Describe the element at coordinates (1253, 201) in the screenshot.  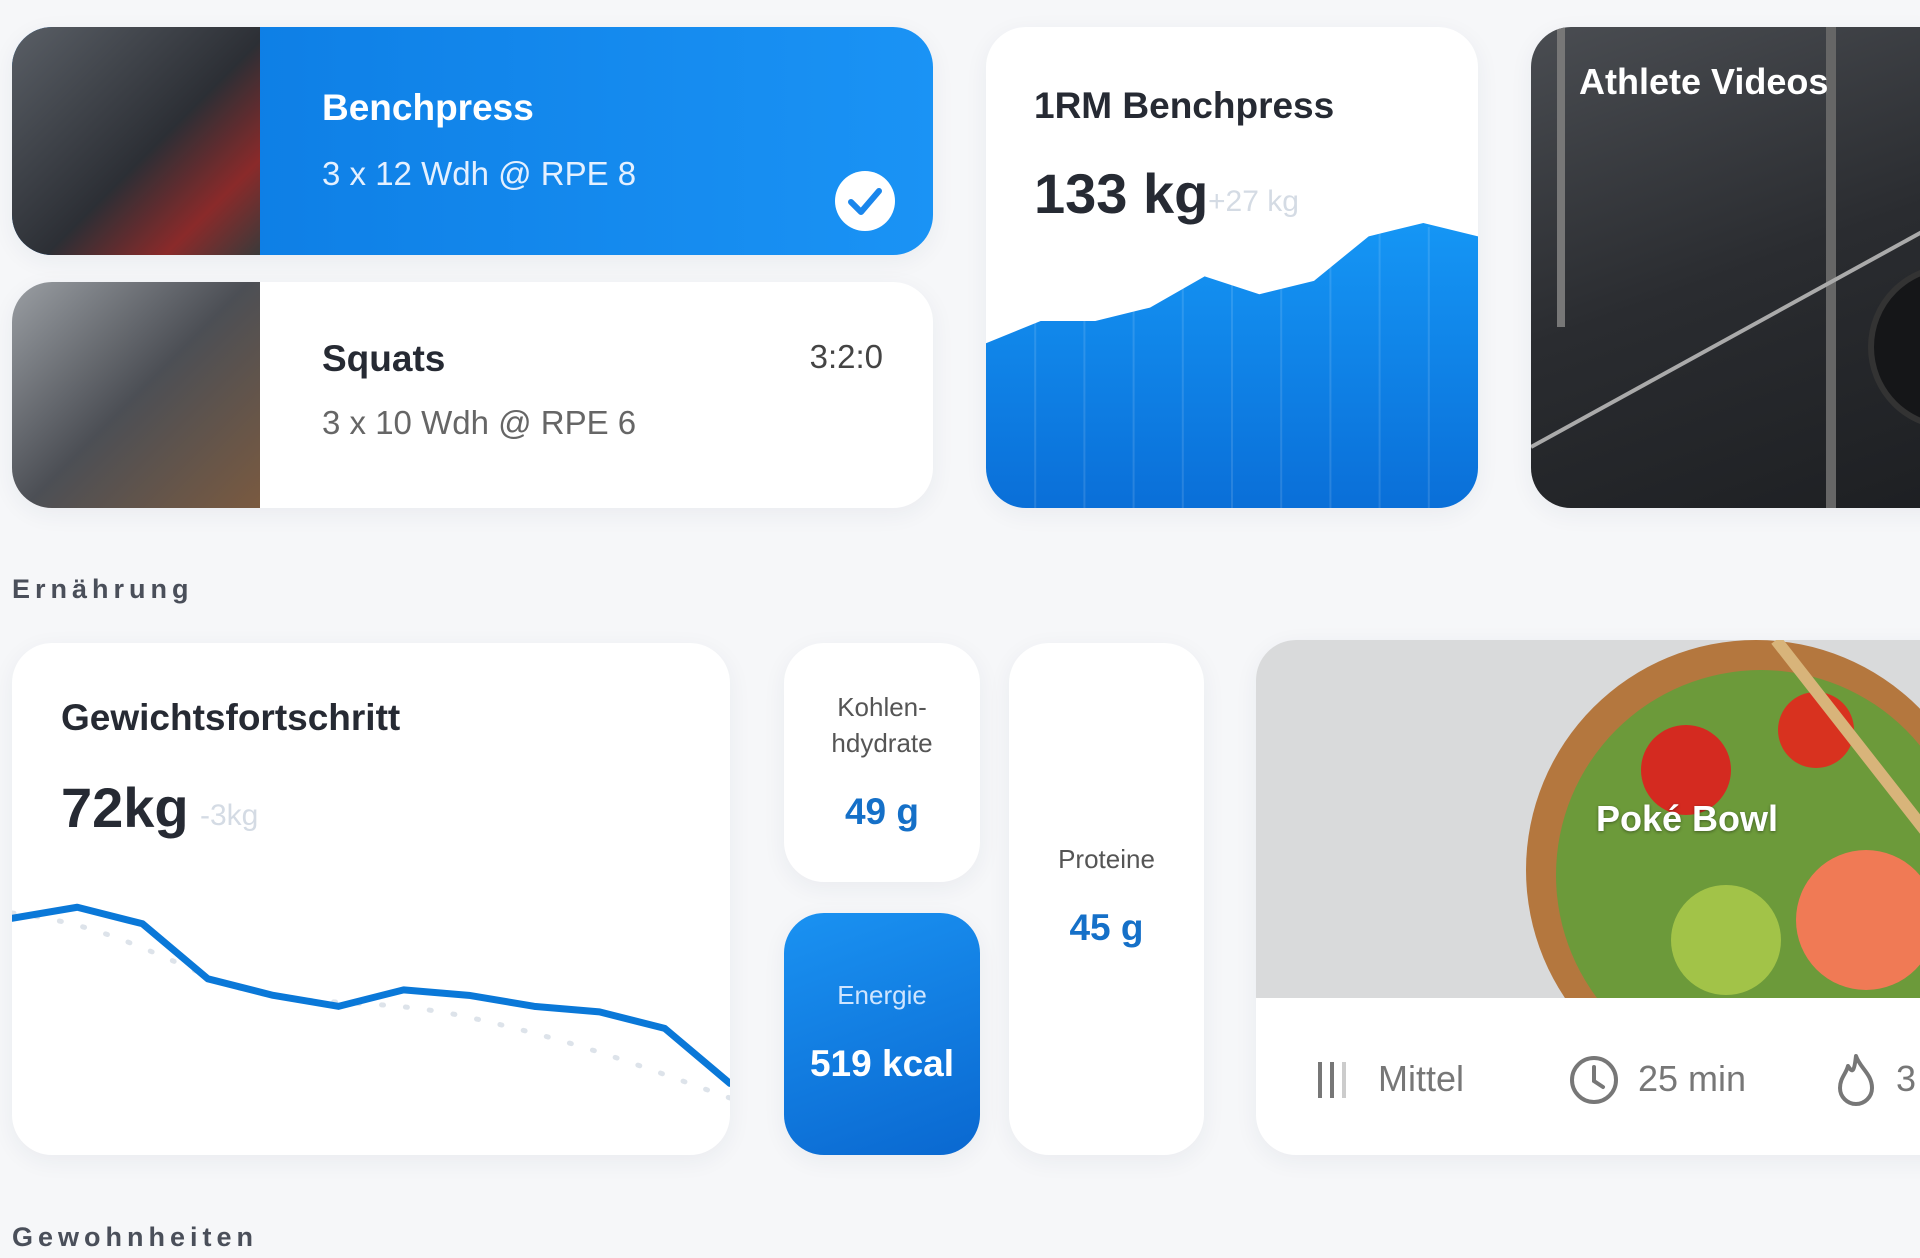
I see `stat-delta: +27 kg` at that location.